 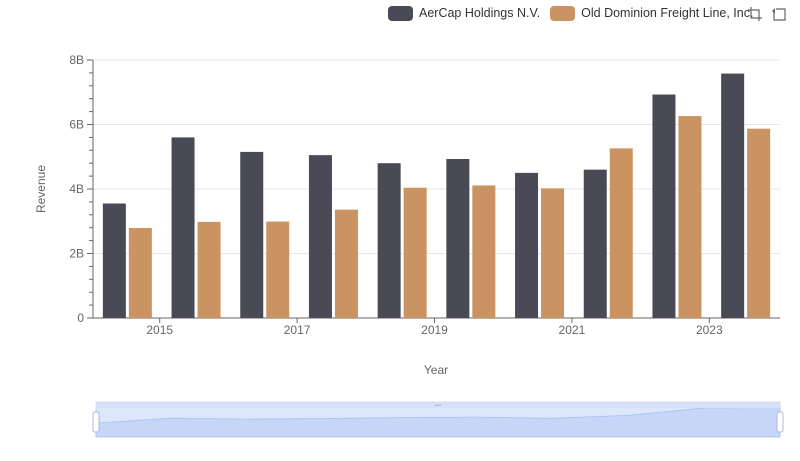 I want to click on x-axis-title: Year, so click(x=436, y=370).